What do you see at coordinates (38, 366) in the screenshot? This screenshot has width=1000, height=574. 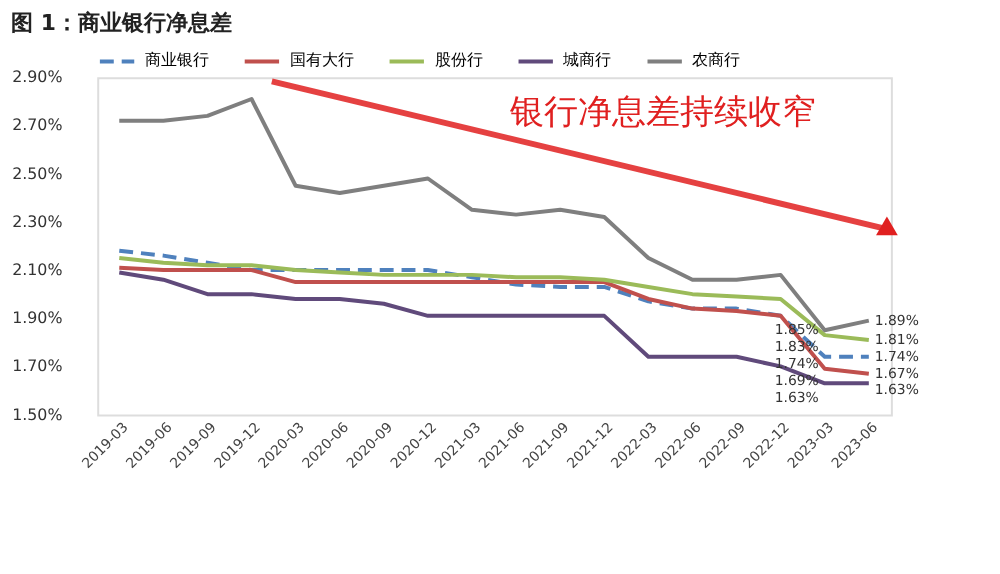 I see `y-tick-label: 1.70%` at bounding box center [38, 366].